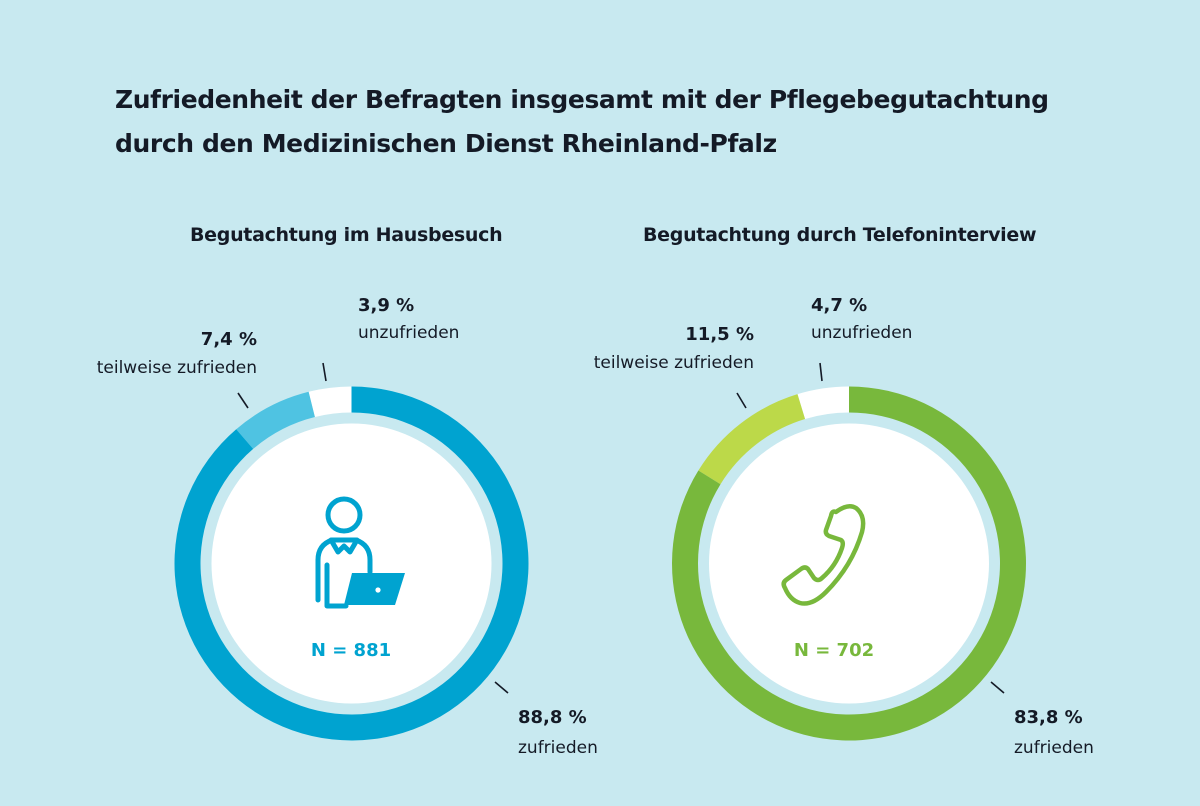  I want to click on n-label-telefoninterview: N = 702, so click(834, 650).